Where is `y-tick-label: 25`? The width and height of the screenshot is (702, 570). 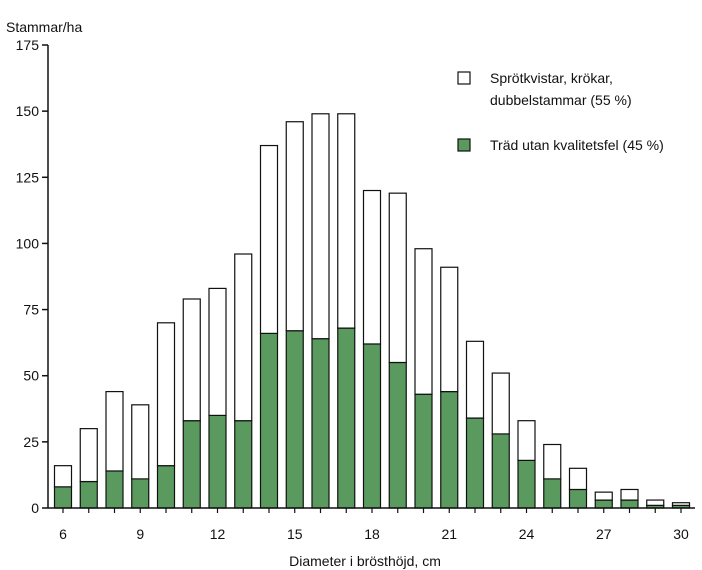
y-tick-label: 25 is located at coordinates (31, 442).